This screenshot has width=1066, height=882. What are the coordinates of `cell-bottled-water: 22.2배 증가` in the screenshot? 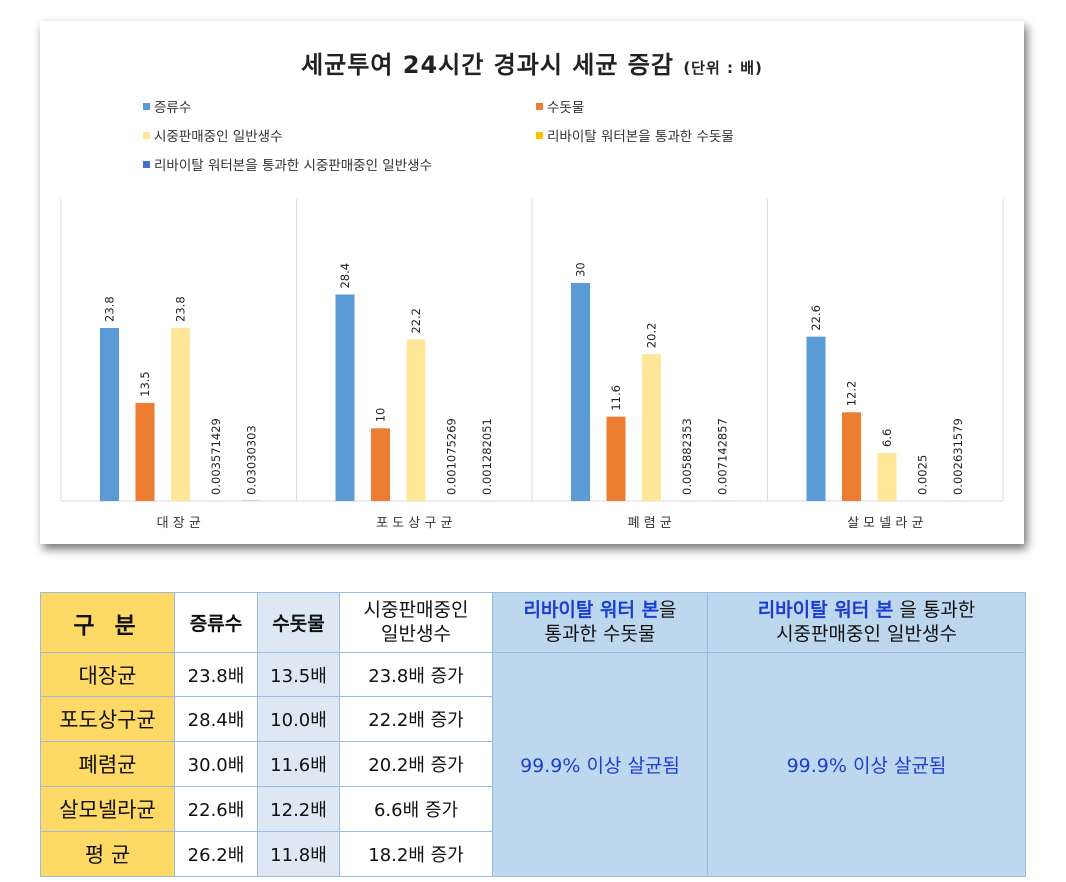 It's located at (416, 719).